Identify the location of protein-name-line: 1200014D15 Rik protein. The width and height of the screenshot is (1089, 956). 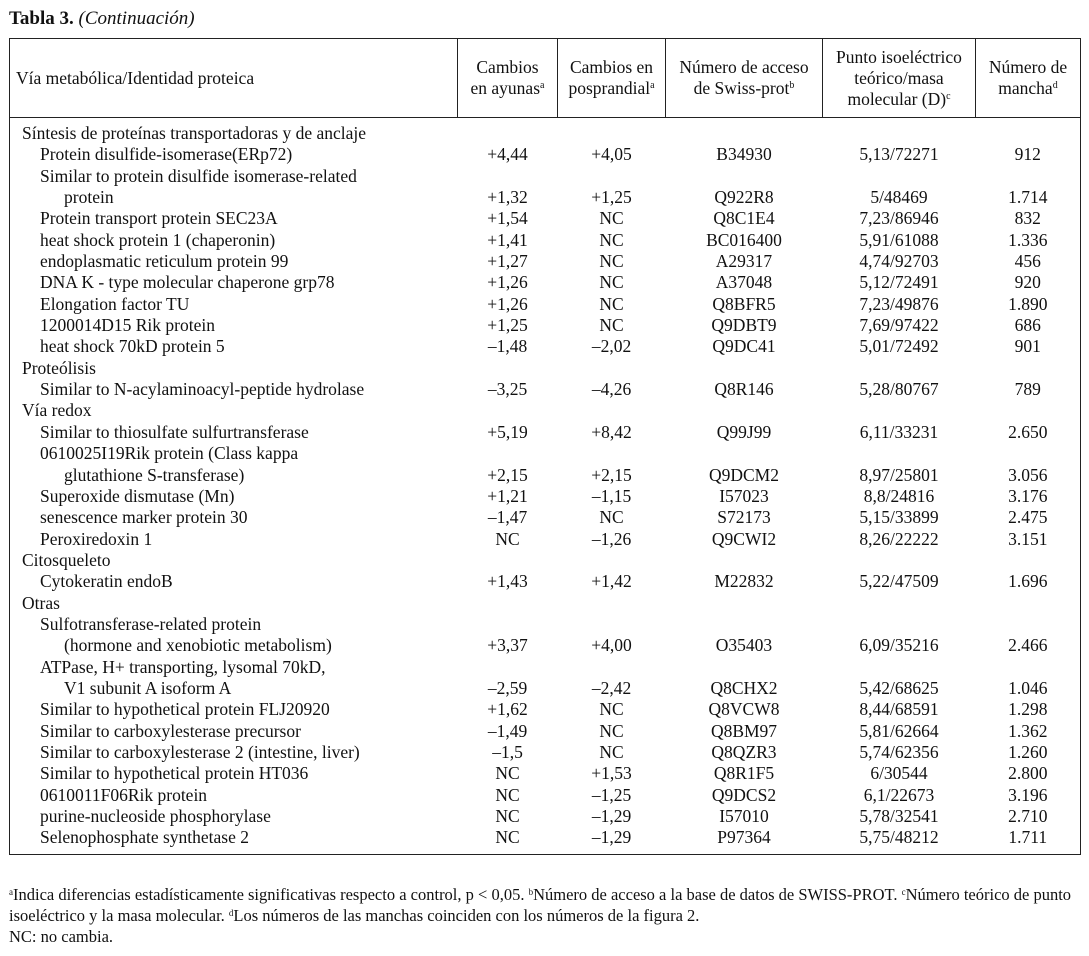
(127, 325).